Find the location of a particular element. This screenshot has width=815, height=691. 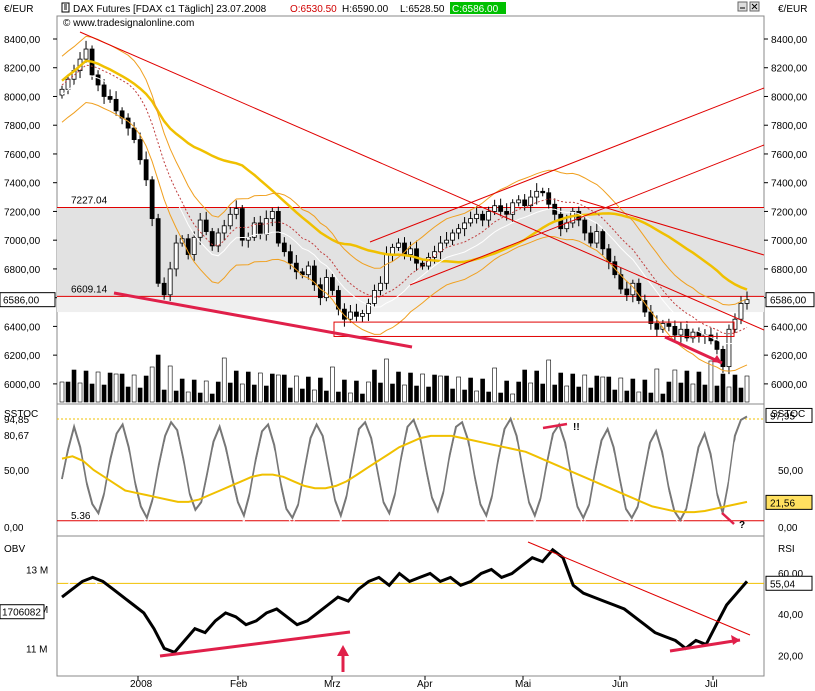

sstoc-main-badge is located at coordinates (789, 415).